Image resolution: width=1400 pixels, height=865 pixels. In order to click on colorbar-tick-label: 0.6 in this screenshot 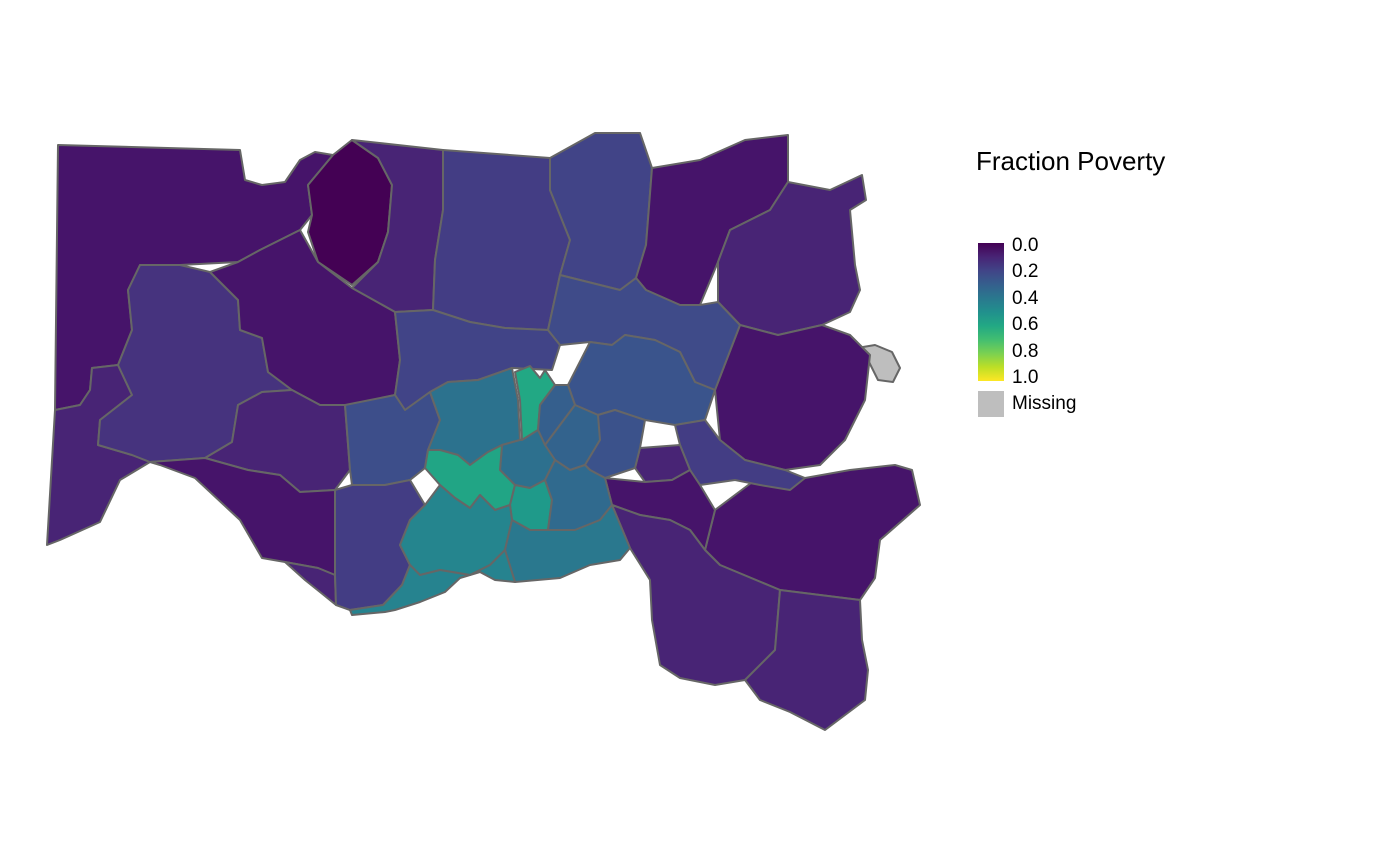, I will do `click(1025, 325)`.